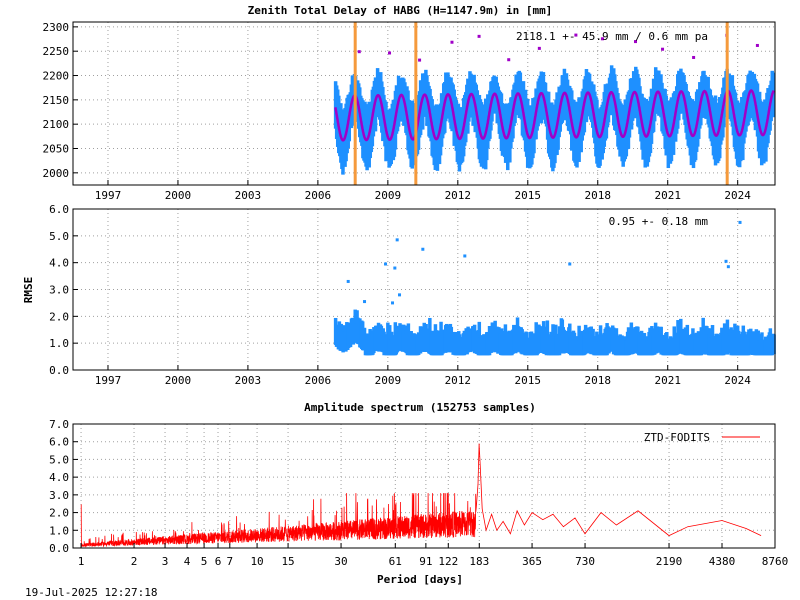  Describe the element at coordinates (598, 195) in the screenshot. I see `ztd-x-tick-label: 2018` at that location.